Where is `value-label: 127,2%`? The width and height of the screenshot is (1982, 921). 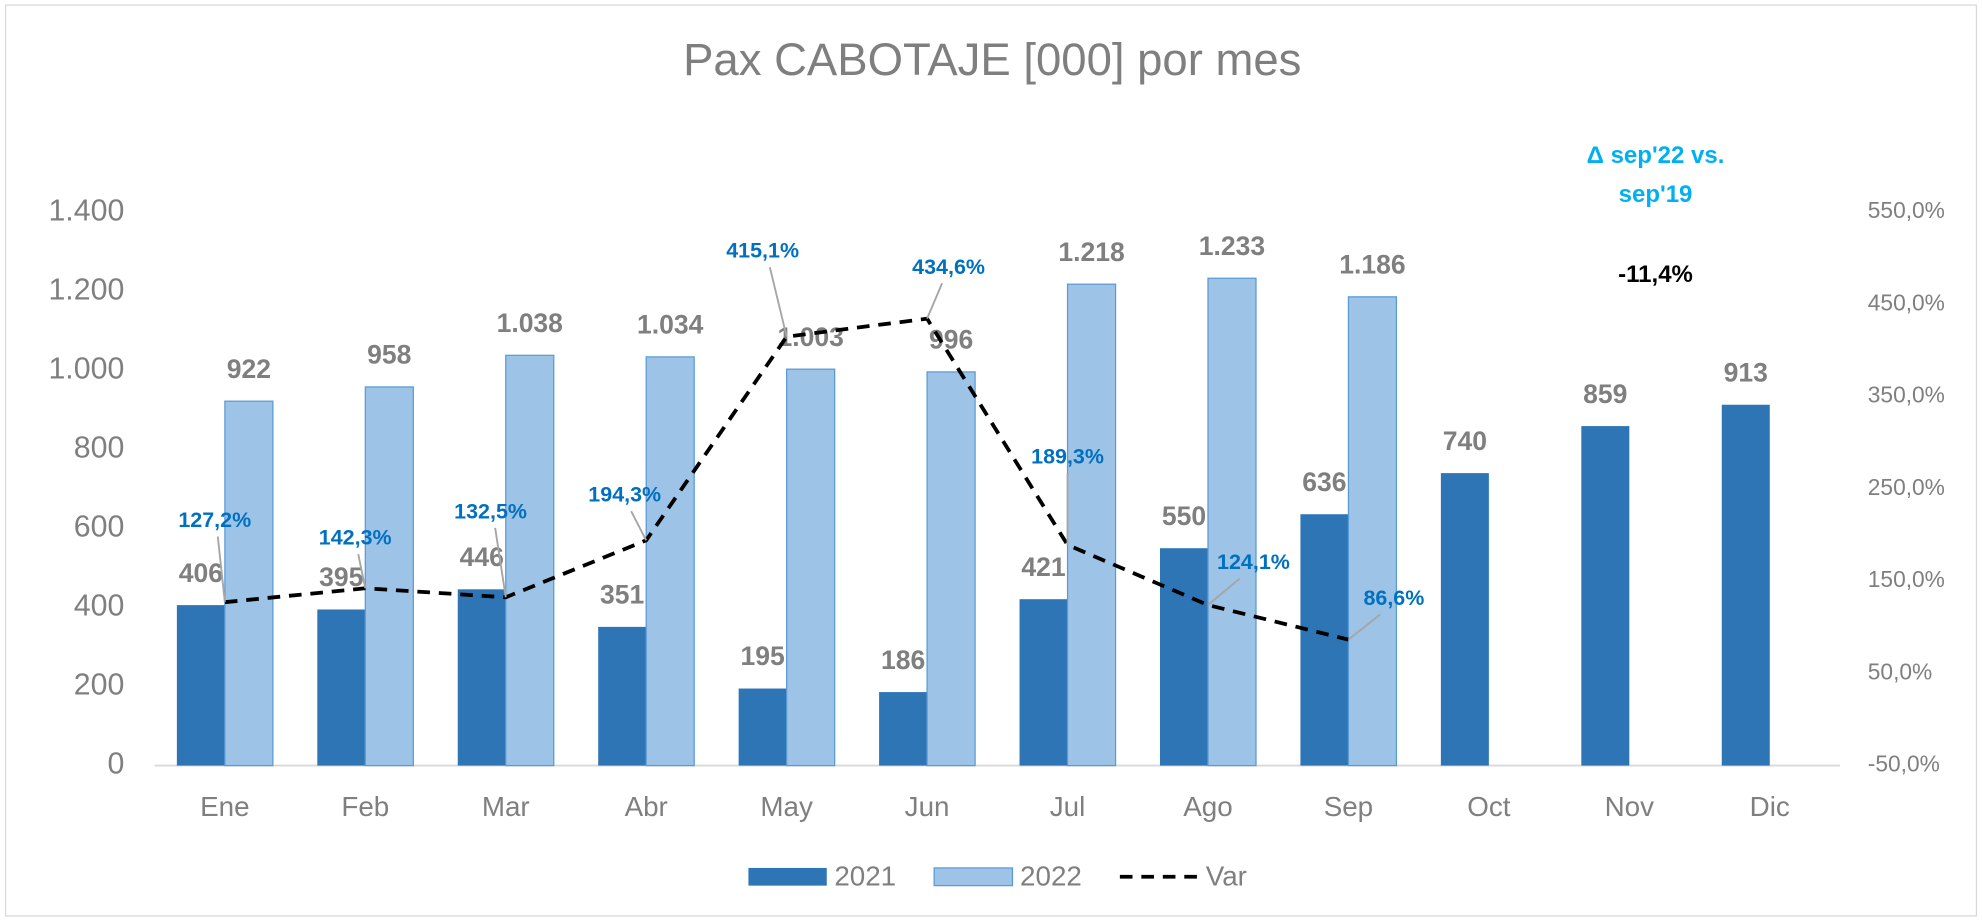
value-label: 127,2% is located at coordinates (214, 520).